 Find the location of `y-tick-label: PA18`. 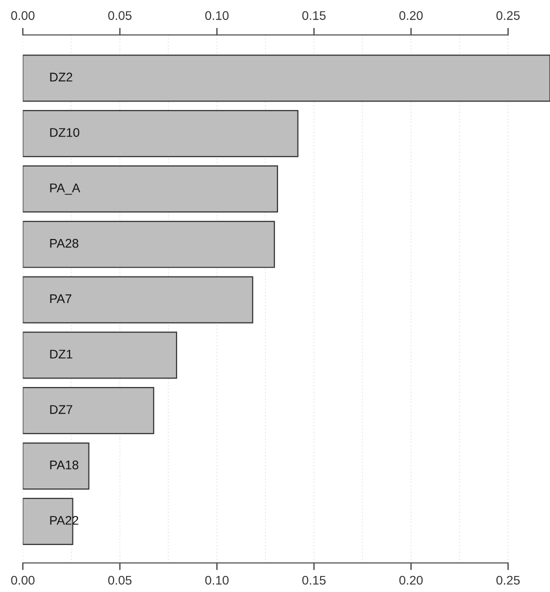

y-tick-label: PA18 is located at coordinates (64, 465).